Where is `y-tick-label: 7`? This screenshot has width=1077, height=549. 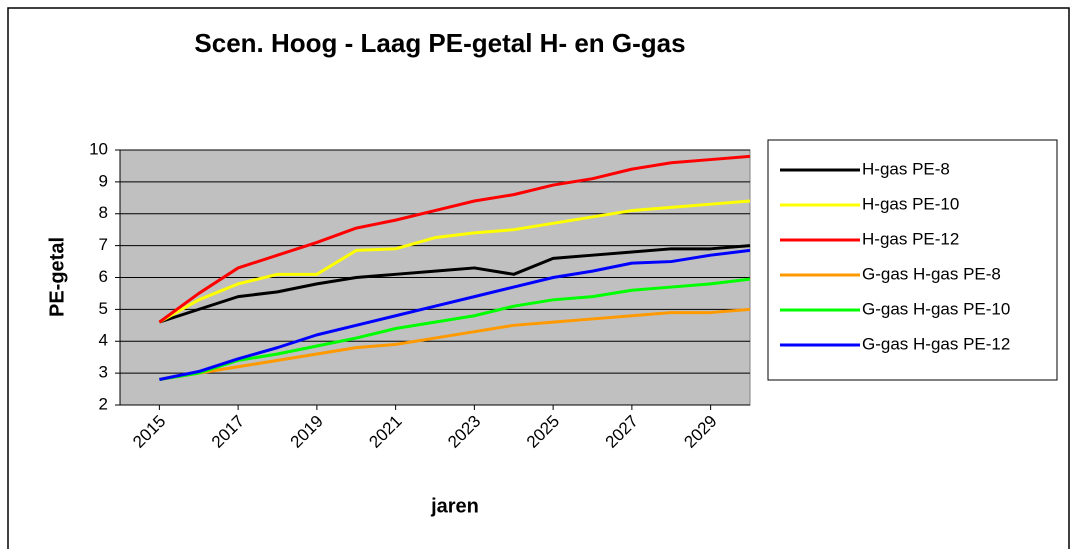
y-tick-label: 7 is located at coordinates (103, 244).